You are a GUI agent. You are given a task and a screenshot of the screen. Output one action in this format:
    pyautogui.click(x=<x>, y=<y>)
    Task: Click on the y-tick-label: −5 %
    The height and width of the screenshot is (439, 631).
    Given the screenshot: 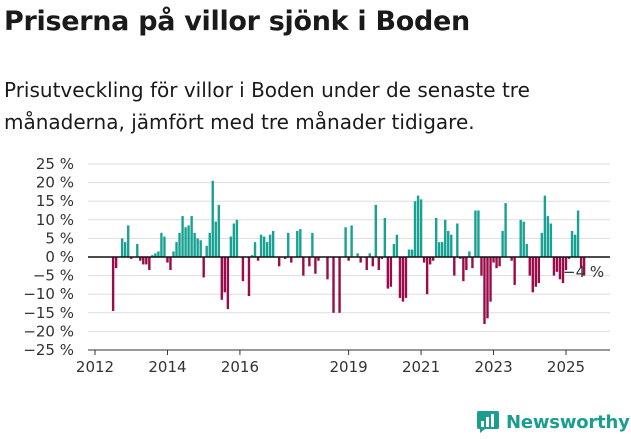 What is the action you would take?
    pyautogui.click(x=53, y=276)
    